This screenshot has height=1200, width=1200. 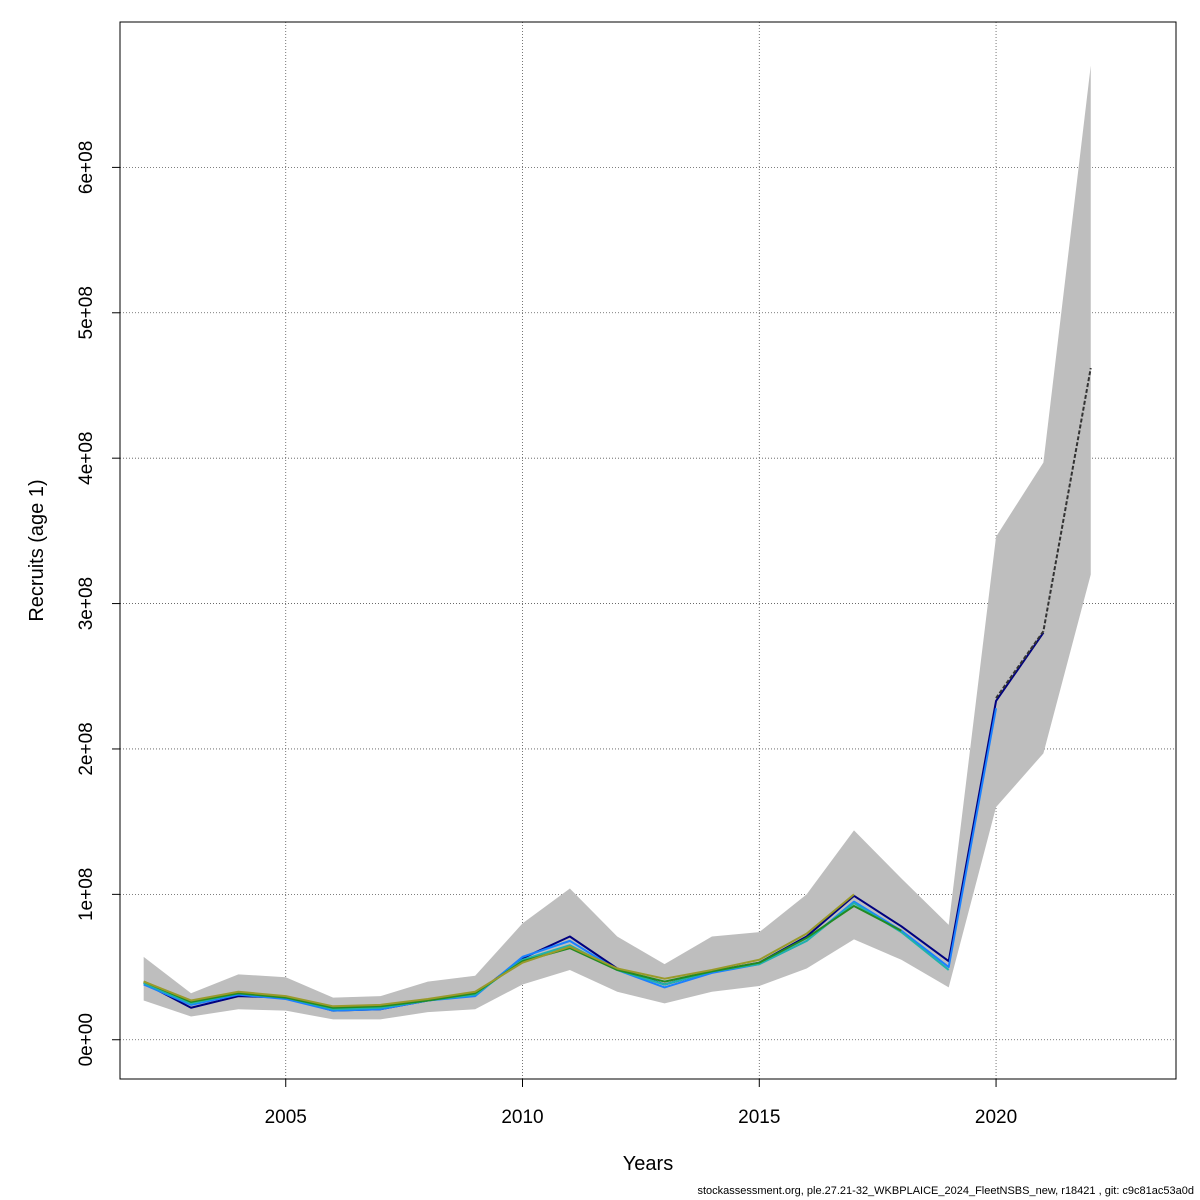 I want to click on x-tick-label-1: 2010, so click(x=522, y=1117).